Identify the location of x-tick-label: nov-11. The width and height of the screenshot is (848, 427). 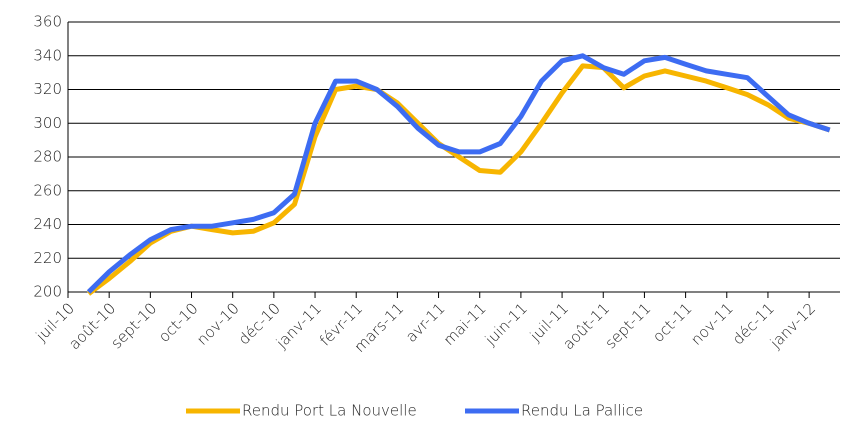
(712, 324).